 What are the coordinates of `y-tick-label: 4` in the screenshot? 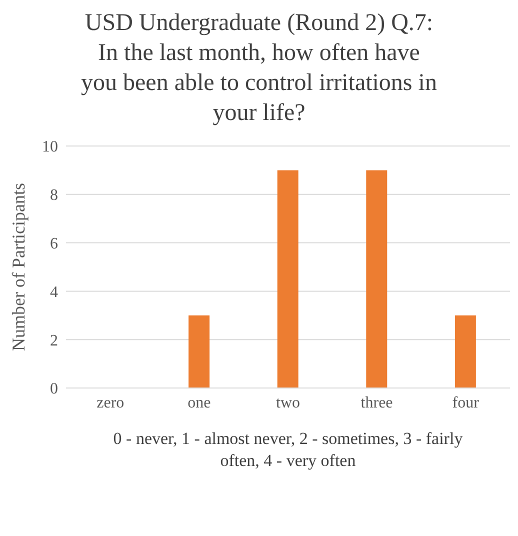 It's located at (54, 292).